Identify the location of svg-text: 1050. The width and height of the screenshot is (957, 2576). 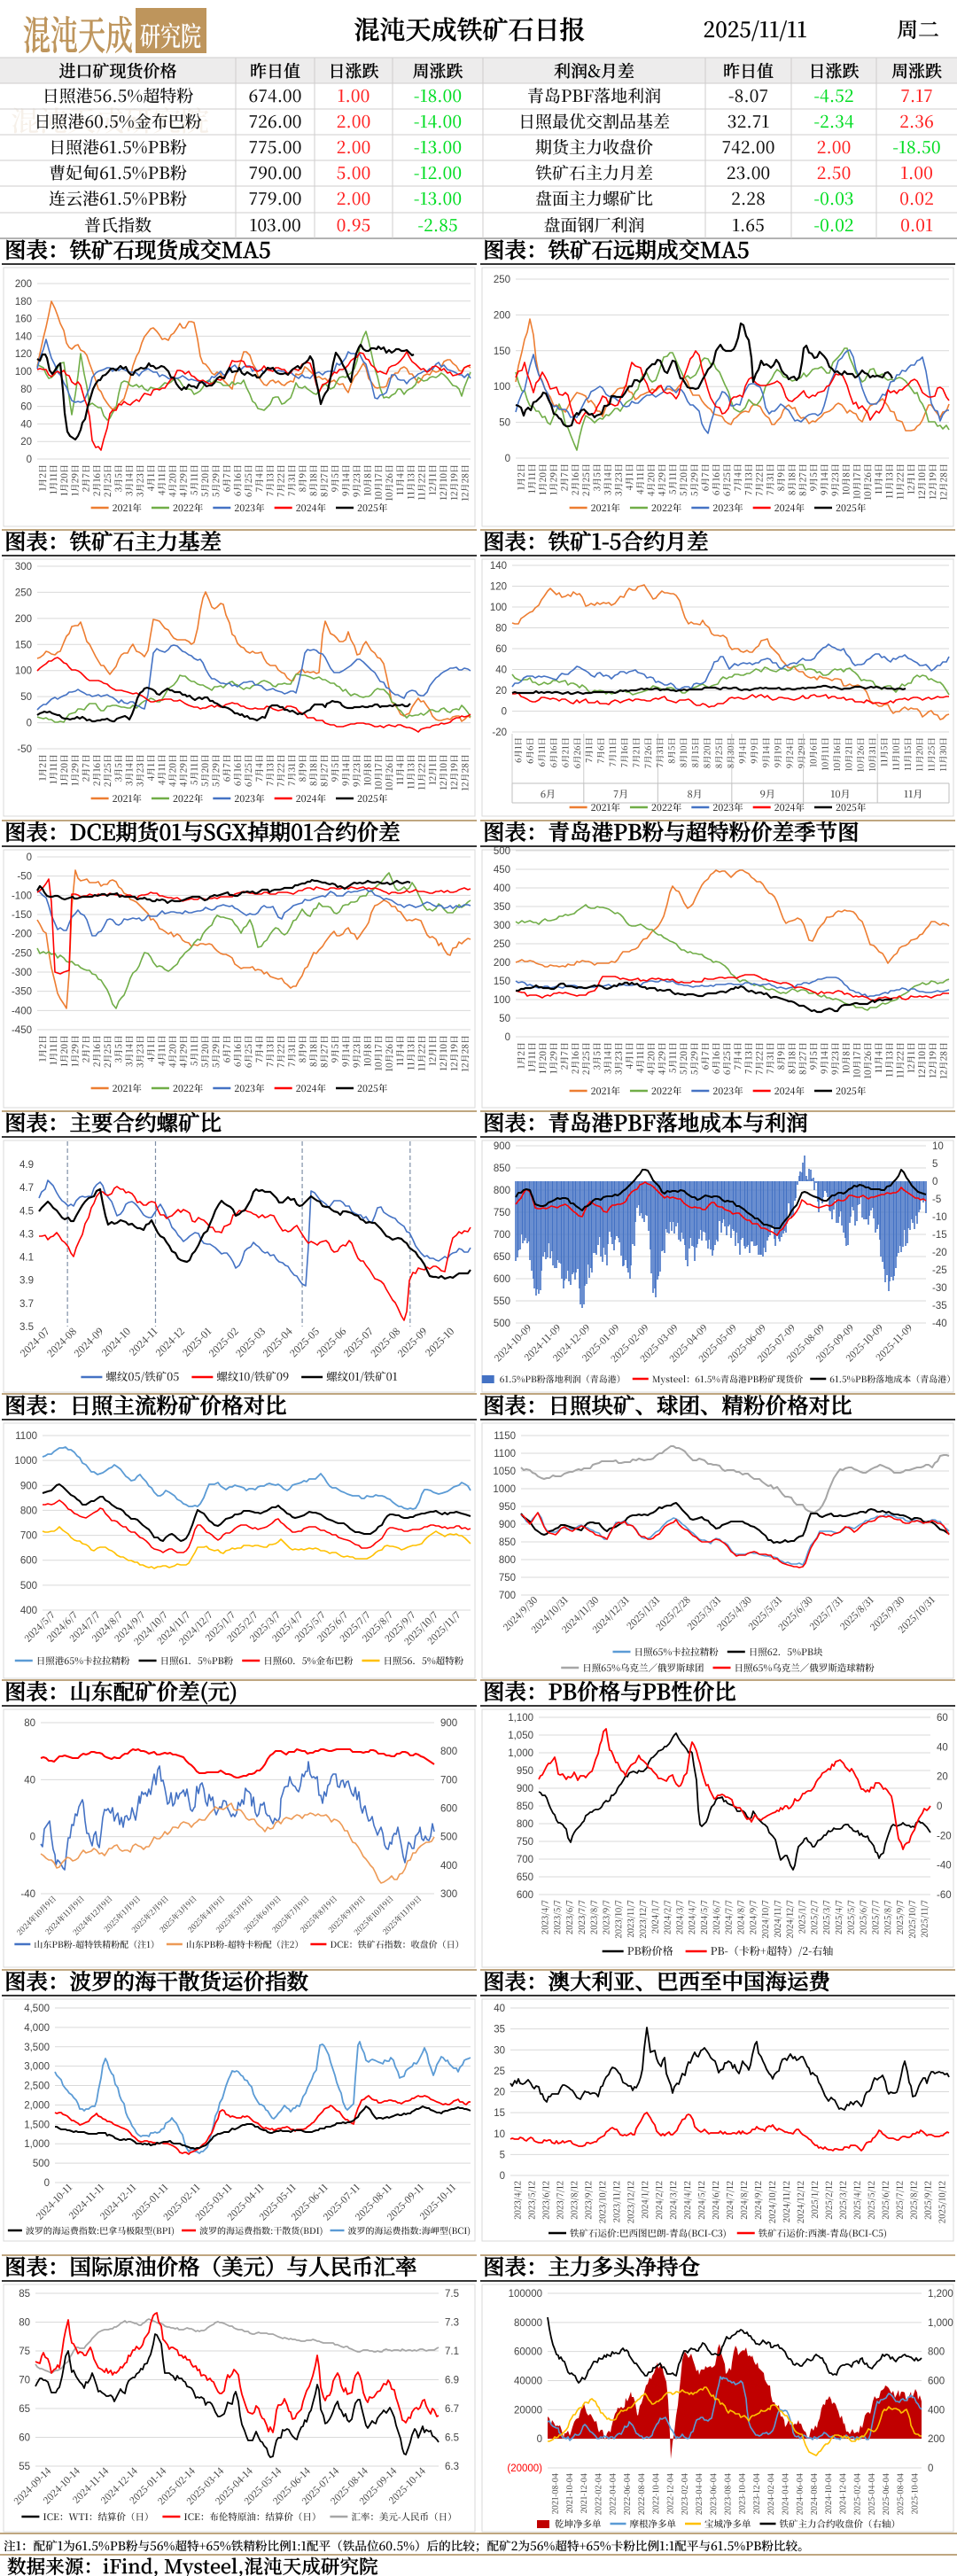
(504, 1472).